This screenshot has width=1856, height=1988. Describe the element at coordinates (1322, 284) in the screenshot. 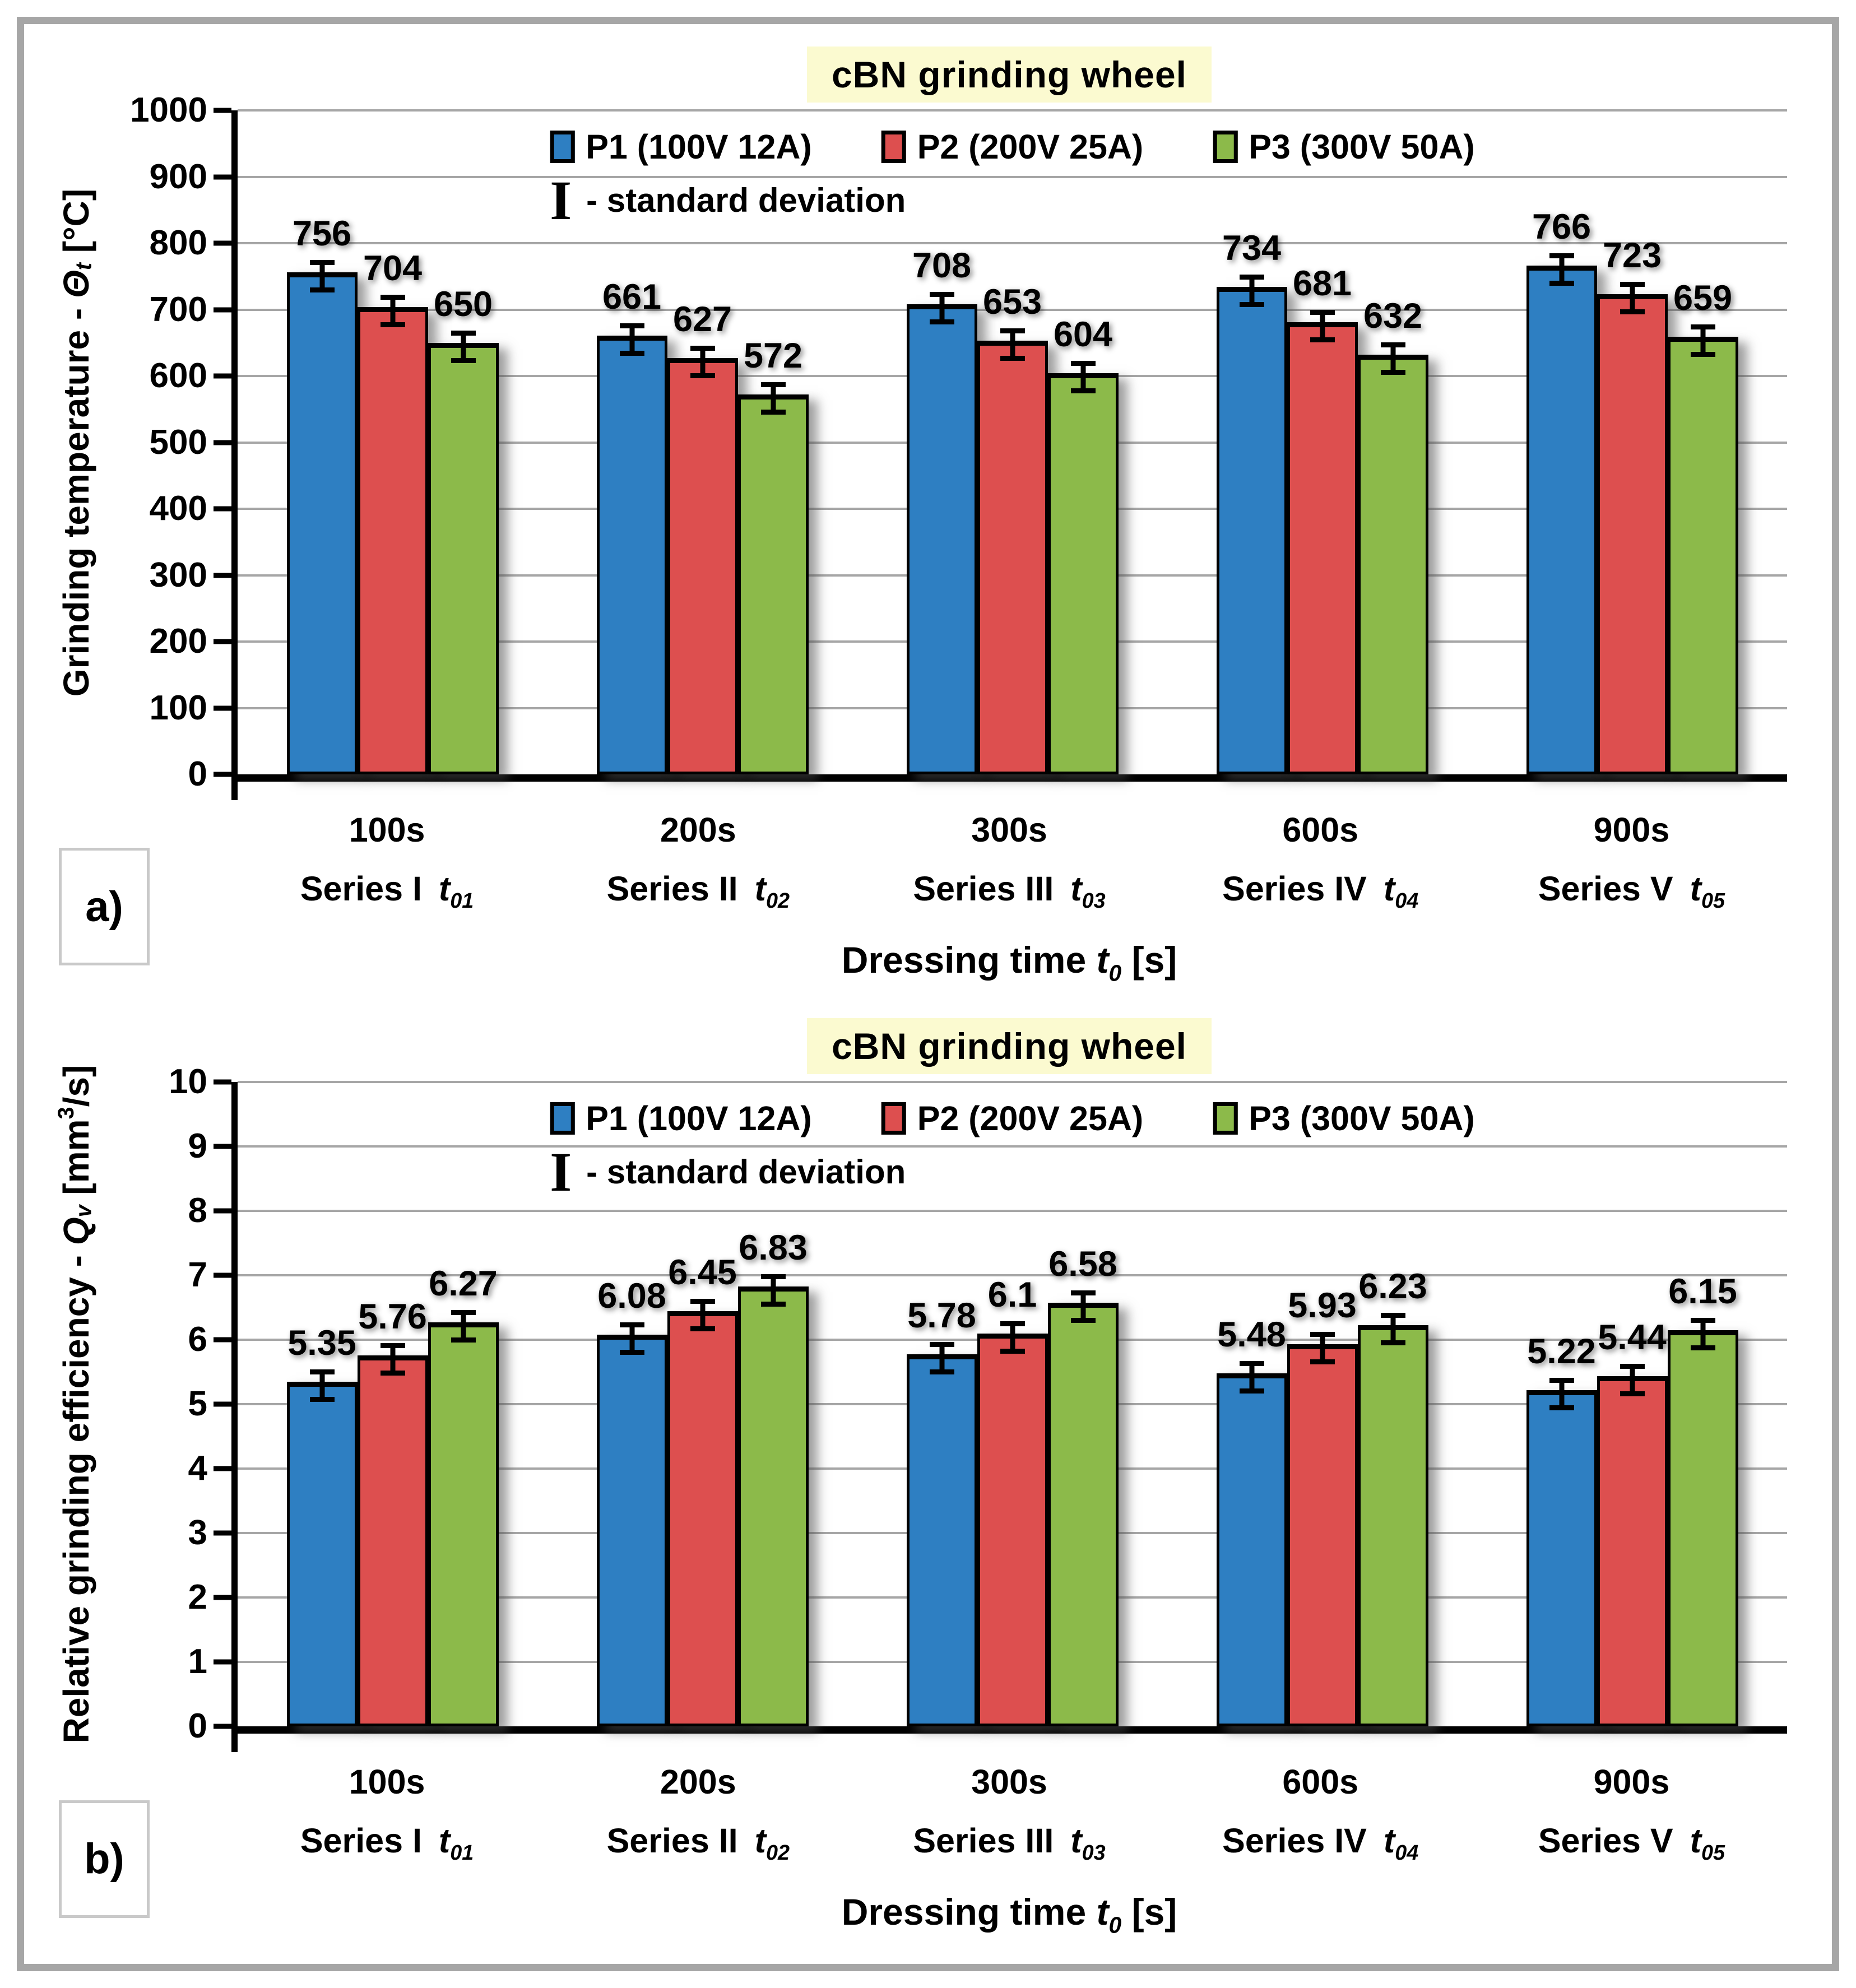

I see `bar-value-label: 681` at that location.